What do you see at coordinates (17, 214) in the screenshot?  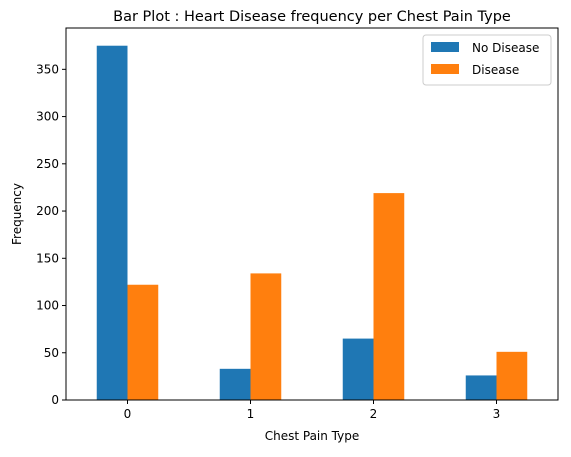 I see `y-axis-label: Frequency` at bounding box center [17, 214].